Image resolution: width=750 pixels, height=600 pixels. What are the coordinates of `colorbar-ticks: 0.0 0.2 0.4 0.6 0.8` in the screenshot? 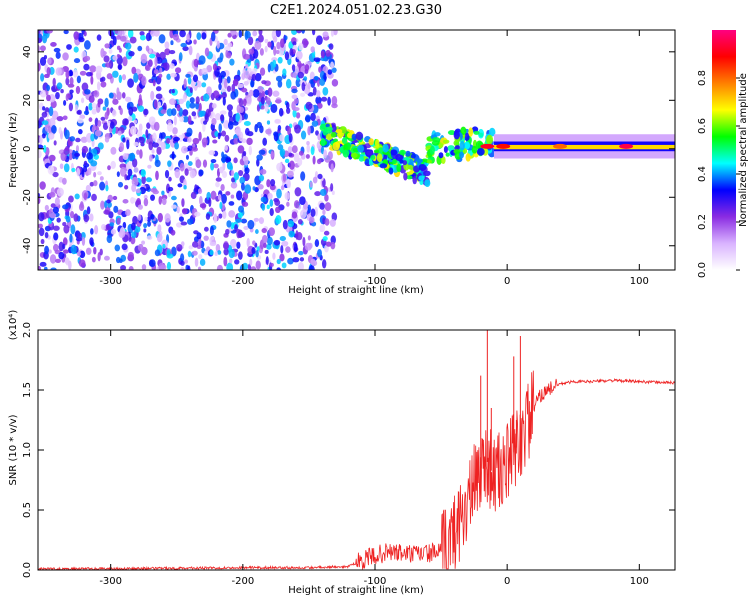 It's located at (718, 174).